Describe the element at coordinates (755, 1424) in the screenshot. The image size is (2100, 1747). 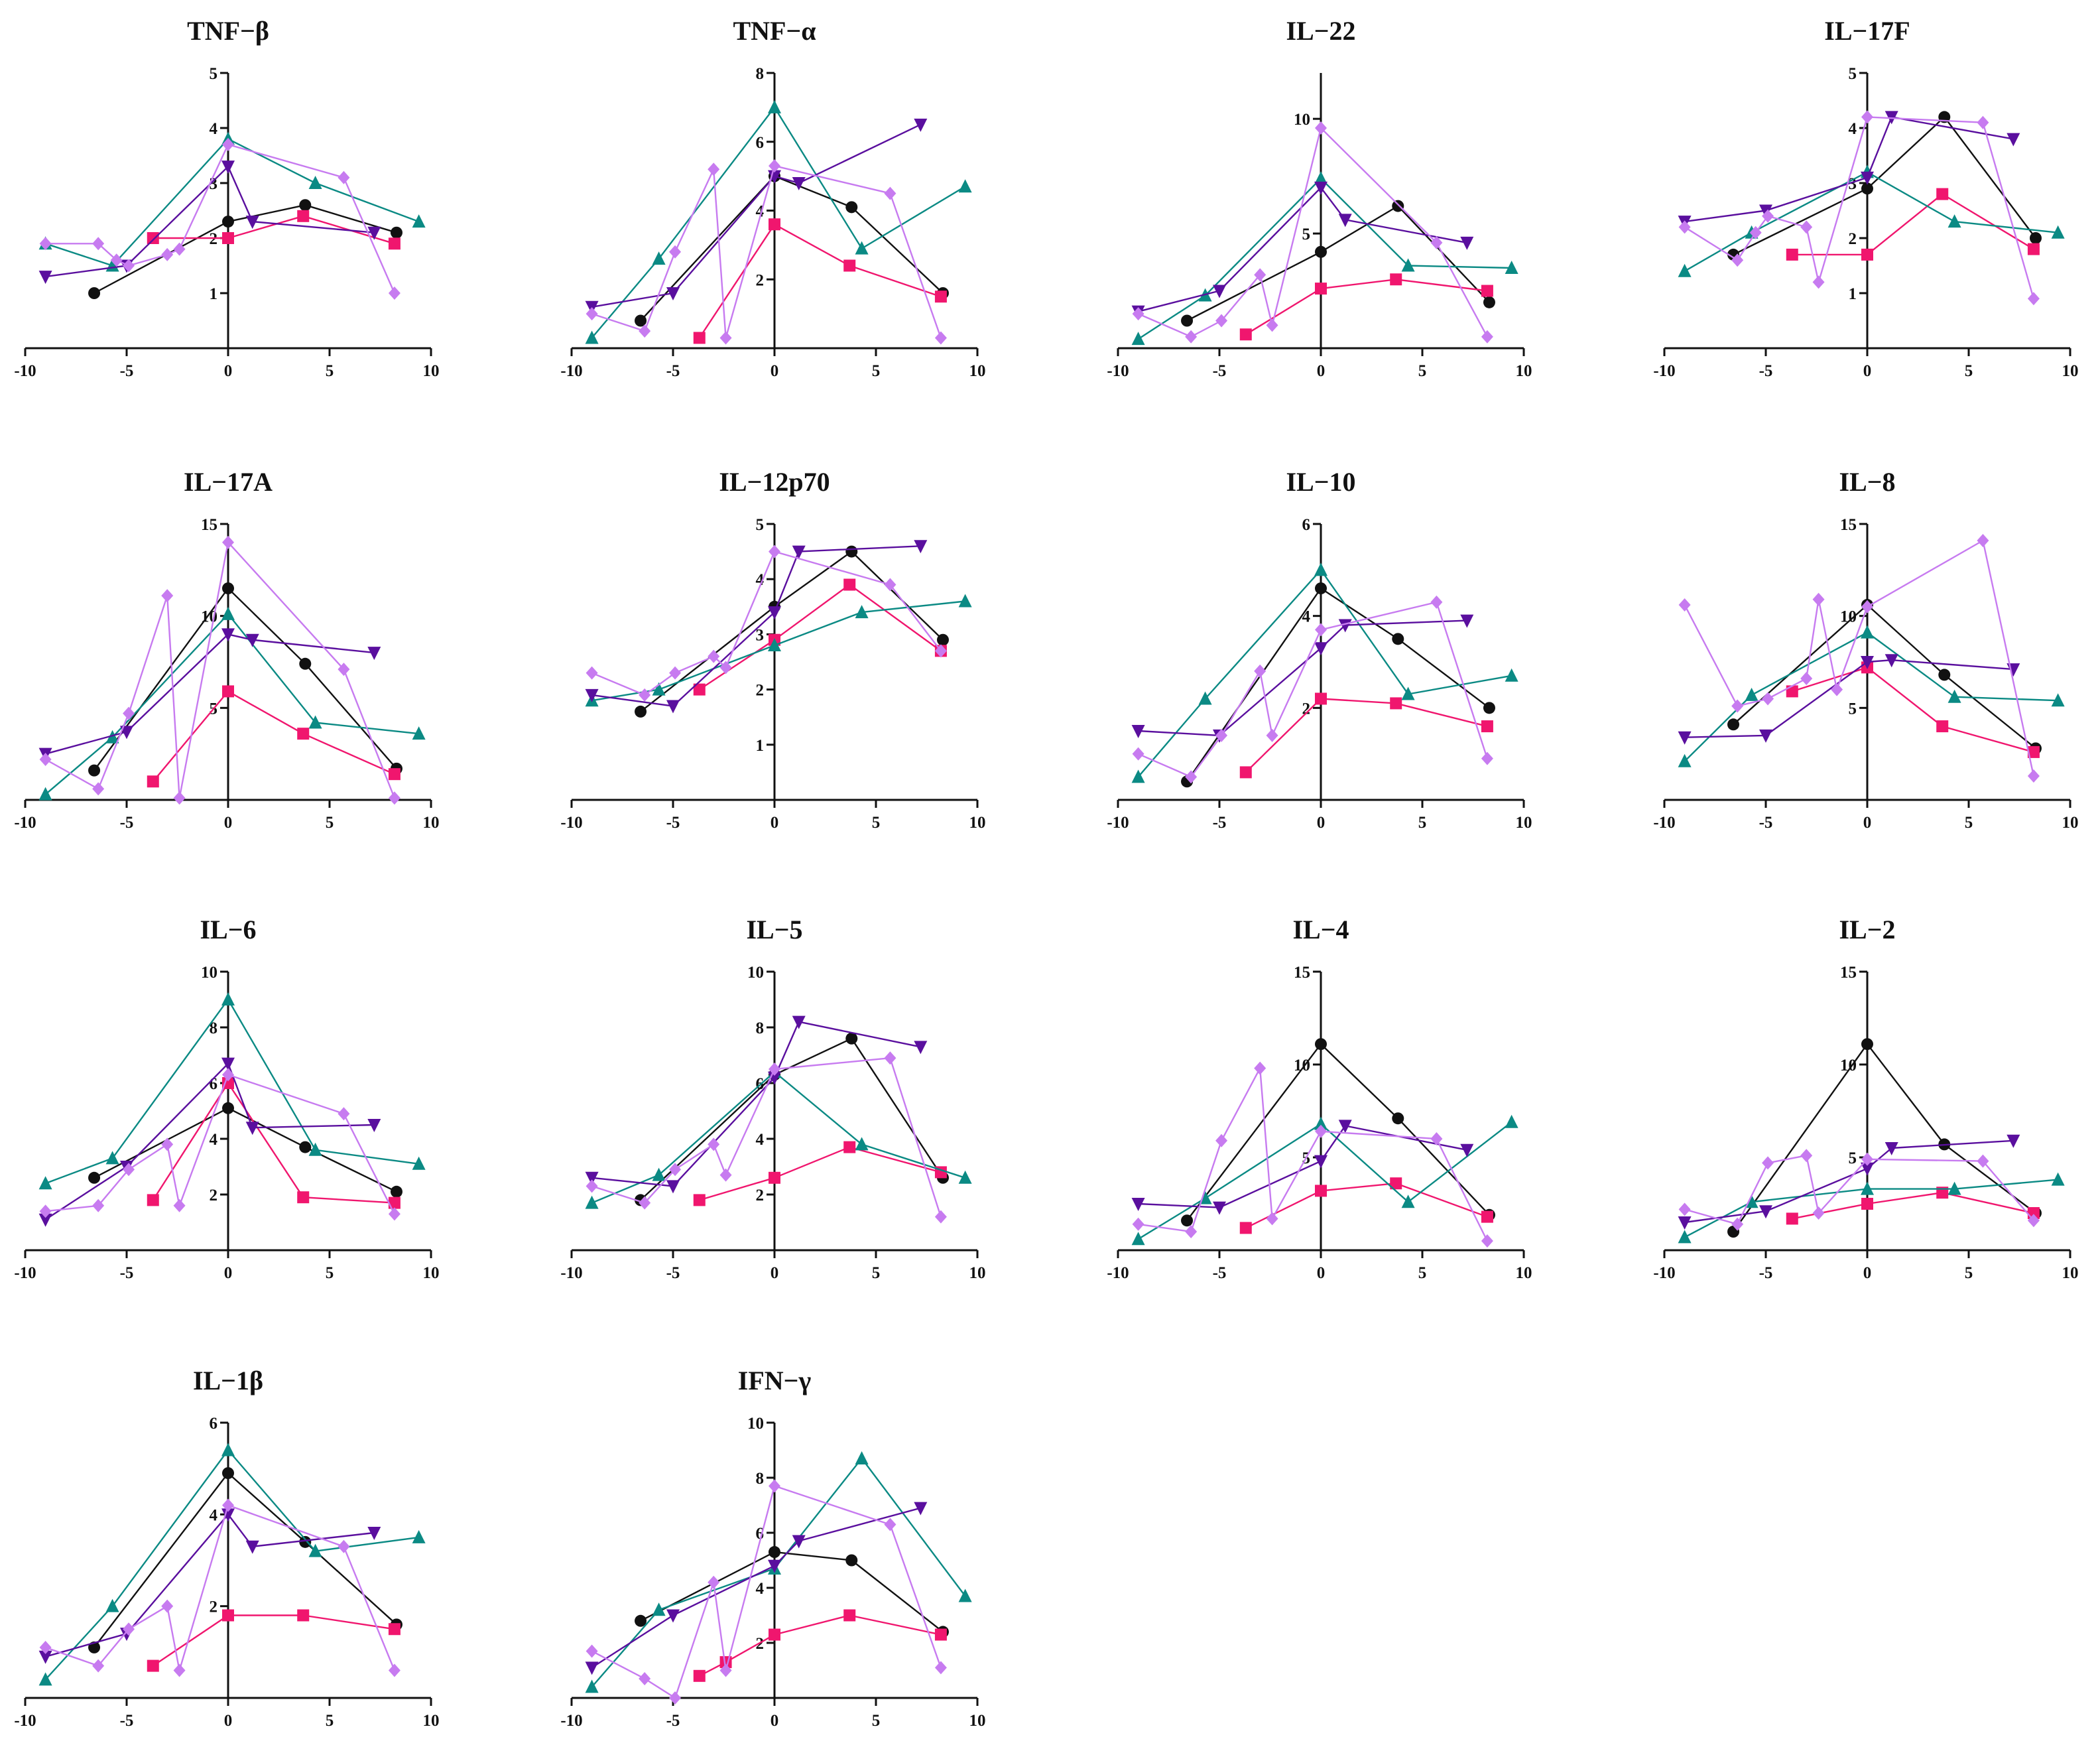
I see `y-tick-label: 10` at that location.